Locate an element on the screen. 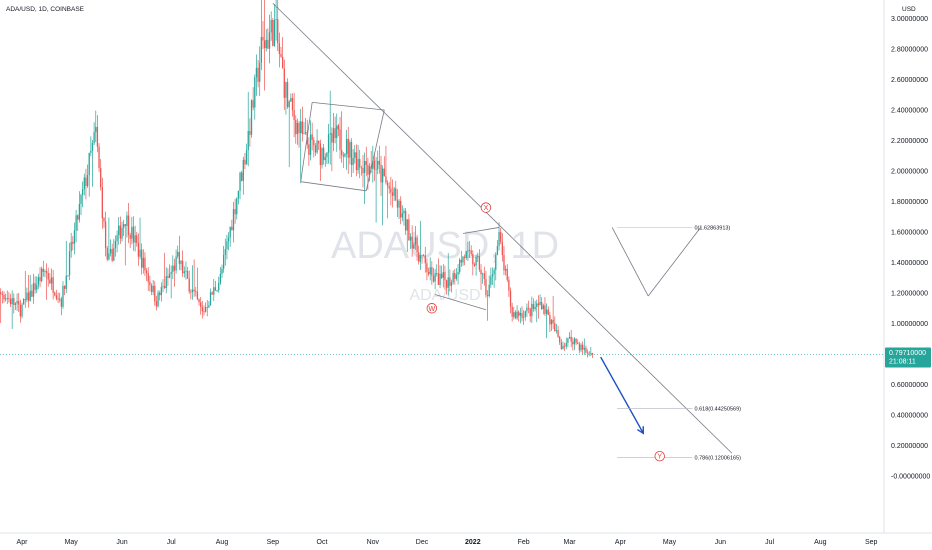 The image size is (932, 550). price-tick-label: 1.80000000 is located at coordinates (909, 202).